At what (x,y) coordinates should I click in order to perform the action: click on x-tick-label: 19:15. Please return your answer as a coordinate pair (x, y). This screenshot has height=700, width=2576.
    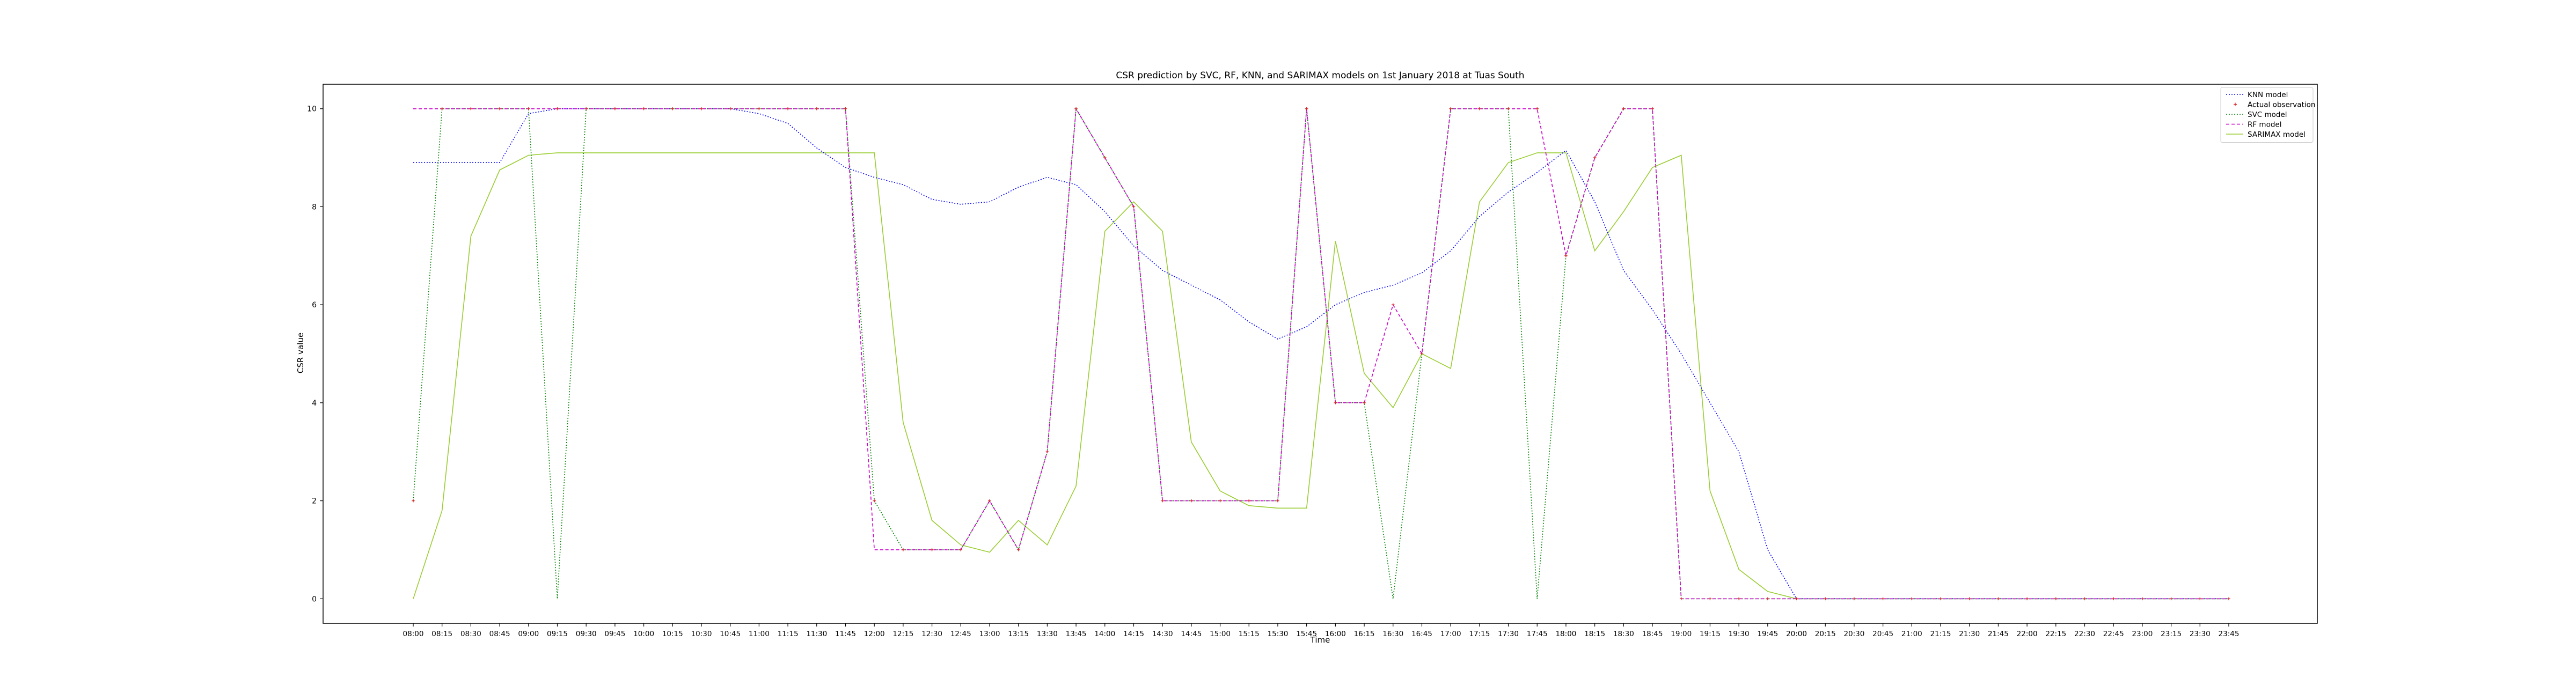
    Looking at the image, I should click on (1710, 634).